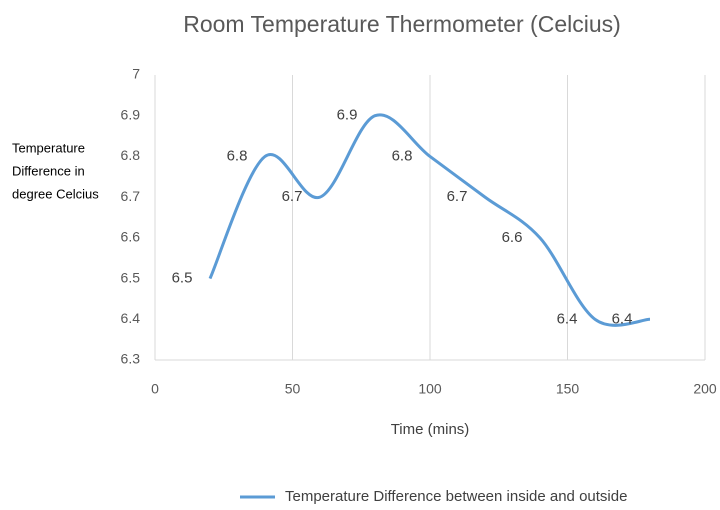 The width and height of the screenshot is (720, 510). Describe the element at coordinates (48, 147) in the screenshot. I see `y-axis-label: Temperature` at that location.